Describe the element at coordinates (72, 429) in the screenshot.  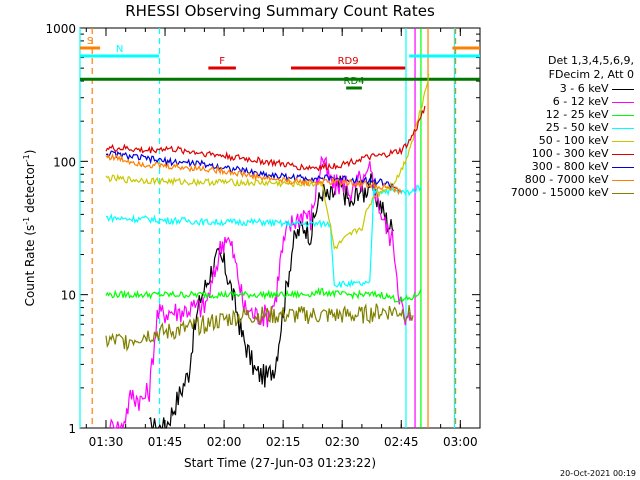
I see `y-tick-label: 1` at that location.